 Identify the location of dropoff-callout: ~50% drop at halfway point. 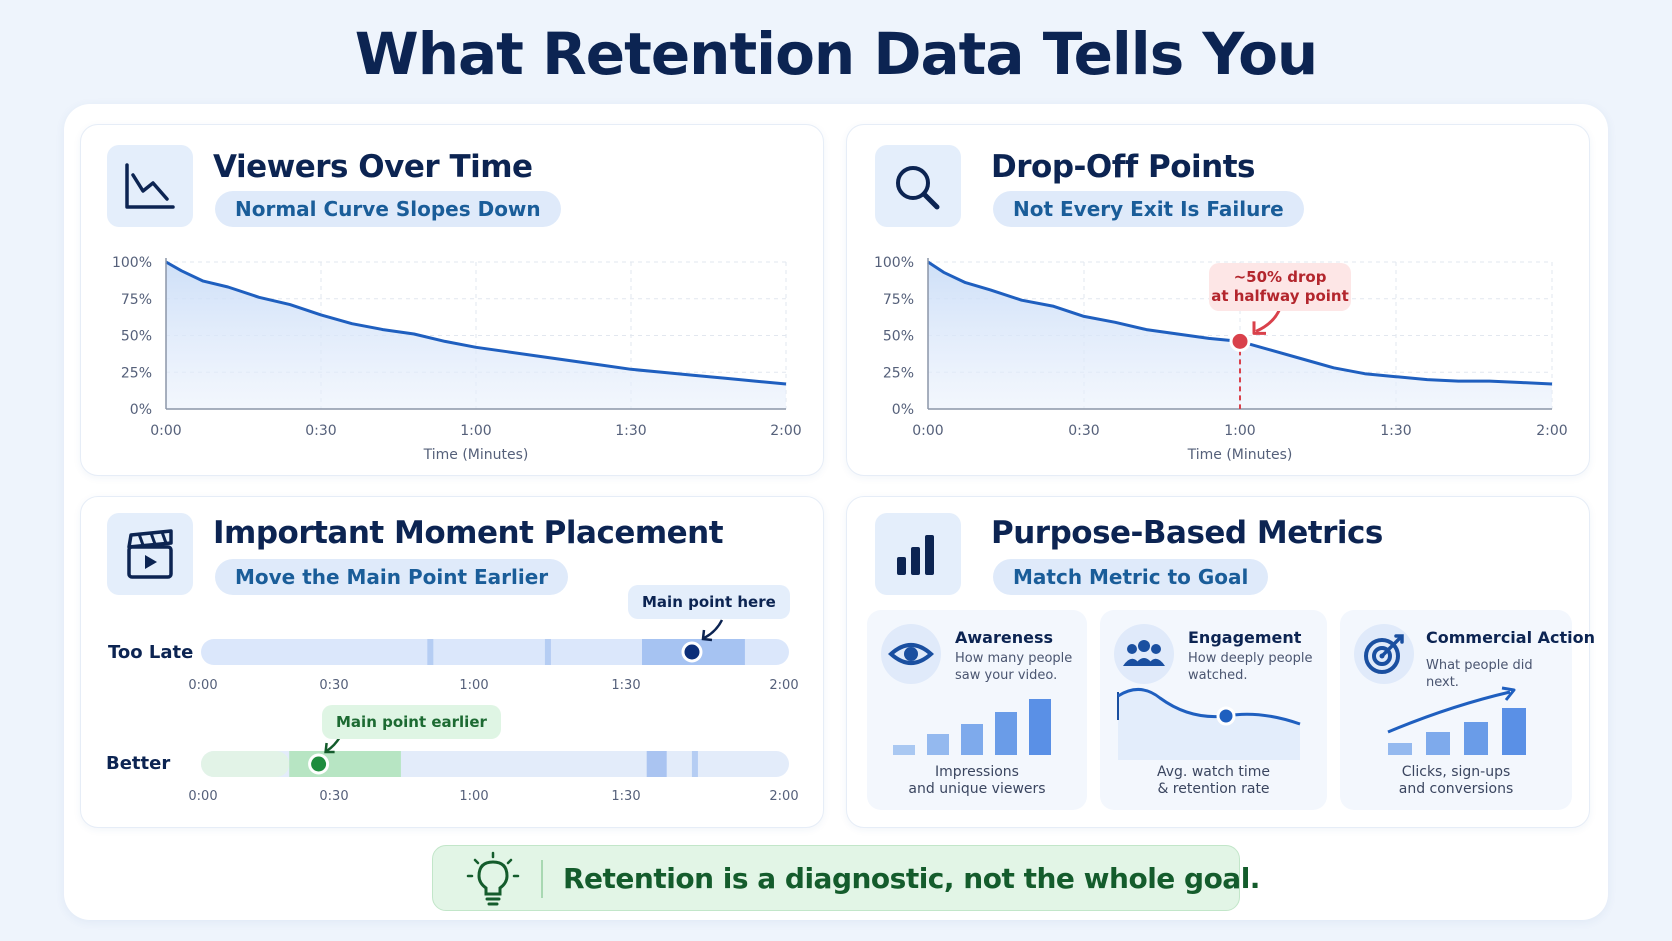
(1280, 287).